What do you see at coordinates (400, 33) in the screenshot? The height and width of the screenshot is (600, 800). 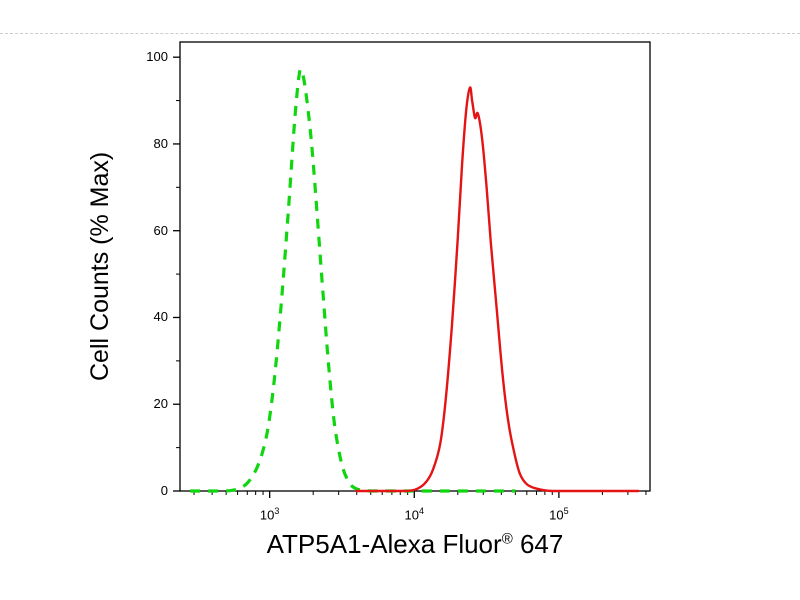 I see `top-separator` at bounding box center [400, 33].